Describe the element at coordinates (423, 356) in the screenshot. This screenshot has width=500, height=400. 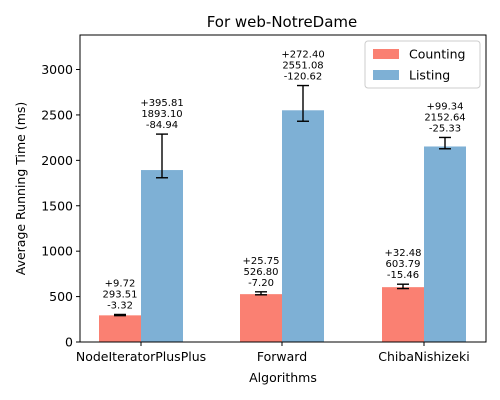
I see `x-tick-label-2: ChibaNishizeki` at that location.